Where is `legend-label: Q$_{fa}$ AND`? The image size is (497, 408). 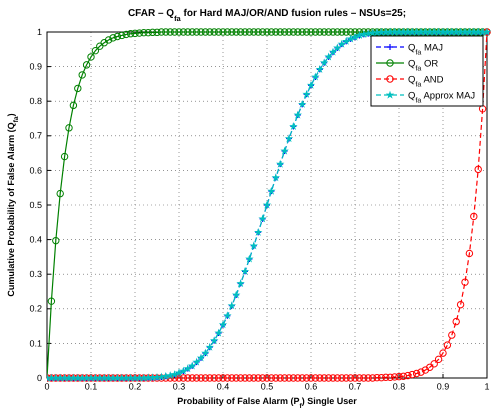
legend-label: Q$_{fa}$ AND is located at coordinates (426, 81).